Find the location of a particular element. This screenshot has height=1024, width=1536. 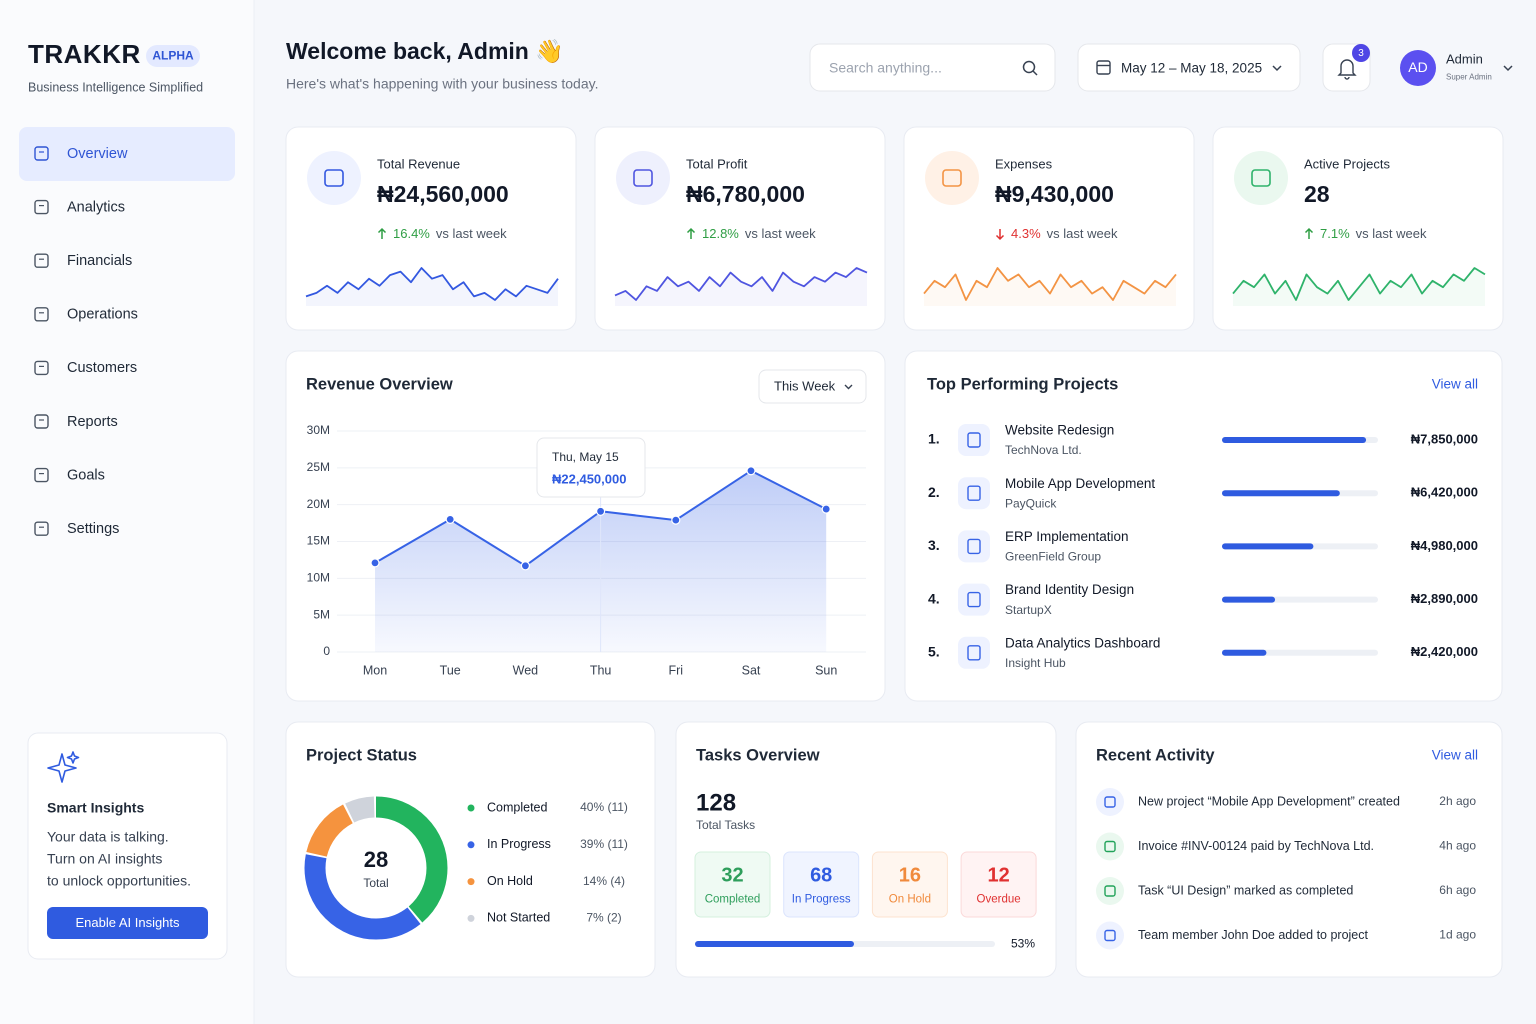

rank: 5. is located at coordinates (934, 652).